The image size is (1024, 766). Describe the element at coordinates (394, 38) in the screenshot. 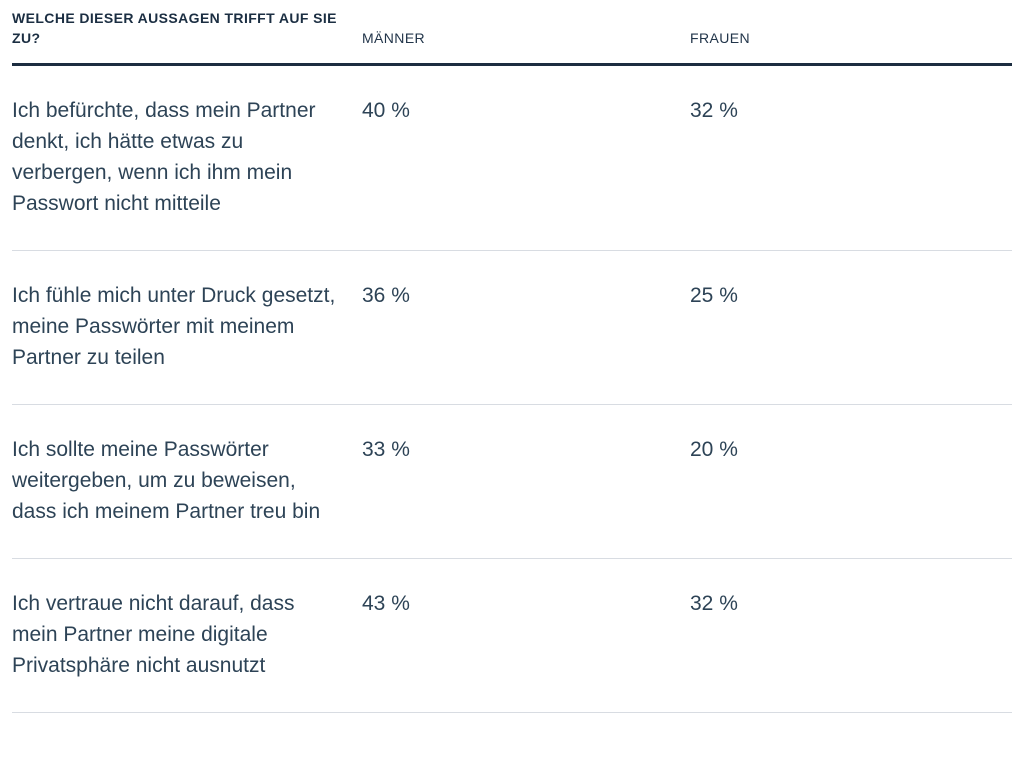

I see `column-header-men: MÄNNER` at that location.